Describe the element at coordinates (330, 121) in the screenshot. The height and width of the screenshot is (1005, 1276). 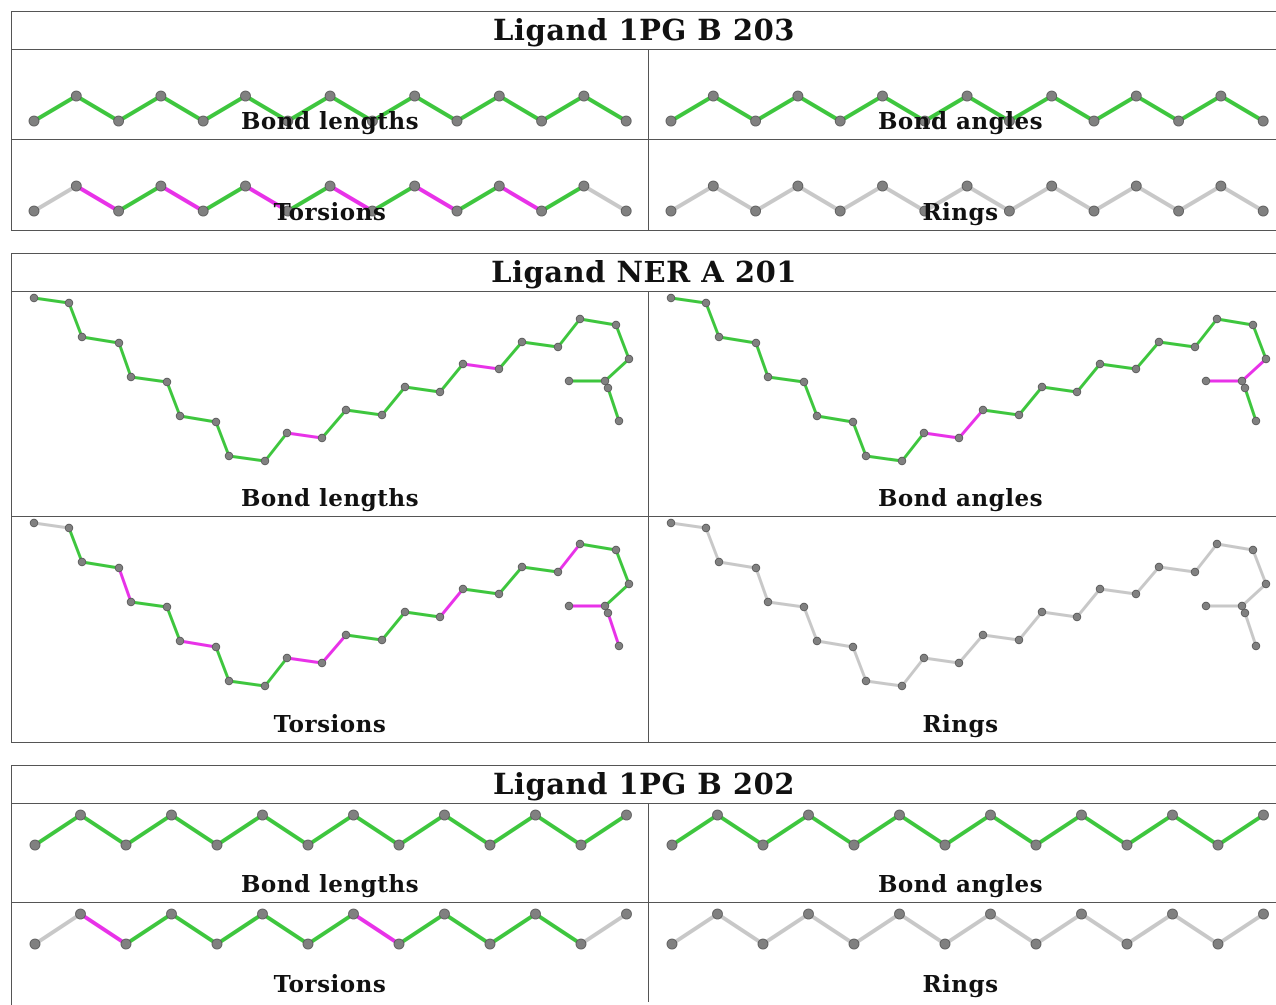
I see `panel-label: Bond lengths` at that location.